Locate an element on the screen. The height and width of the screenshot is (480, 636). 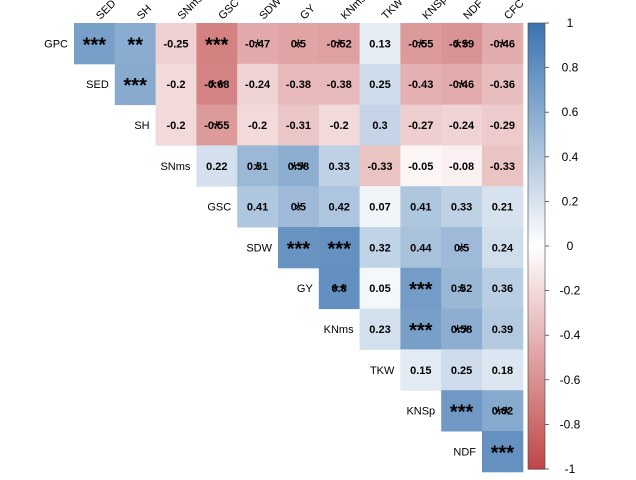
cell-value-label: -0.05 is located at coordinates (420, 167).